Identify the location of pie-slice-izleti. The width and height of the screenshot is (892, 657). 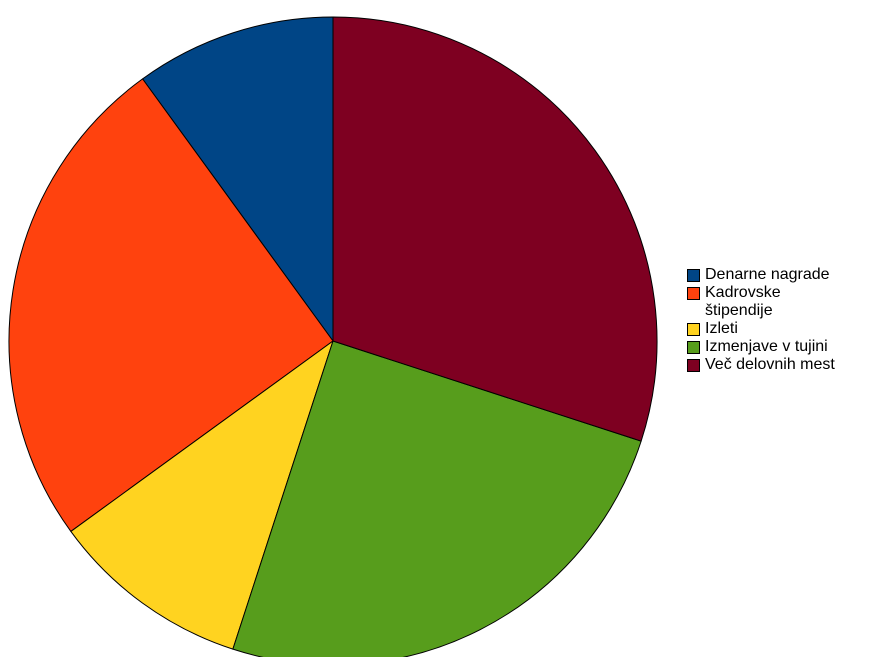
(202, 495).